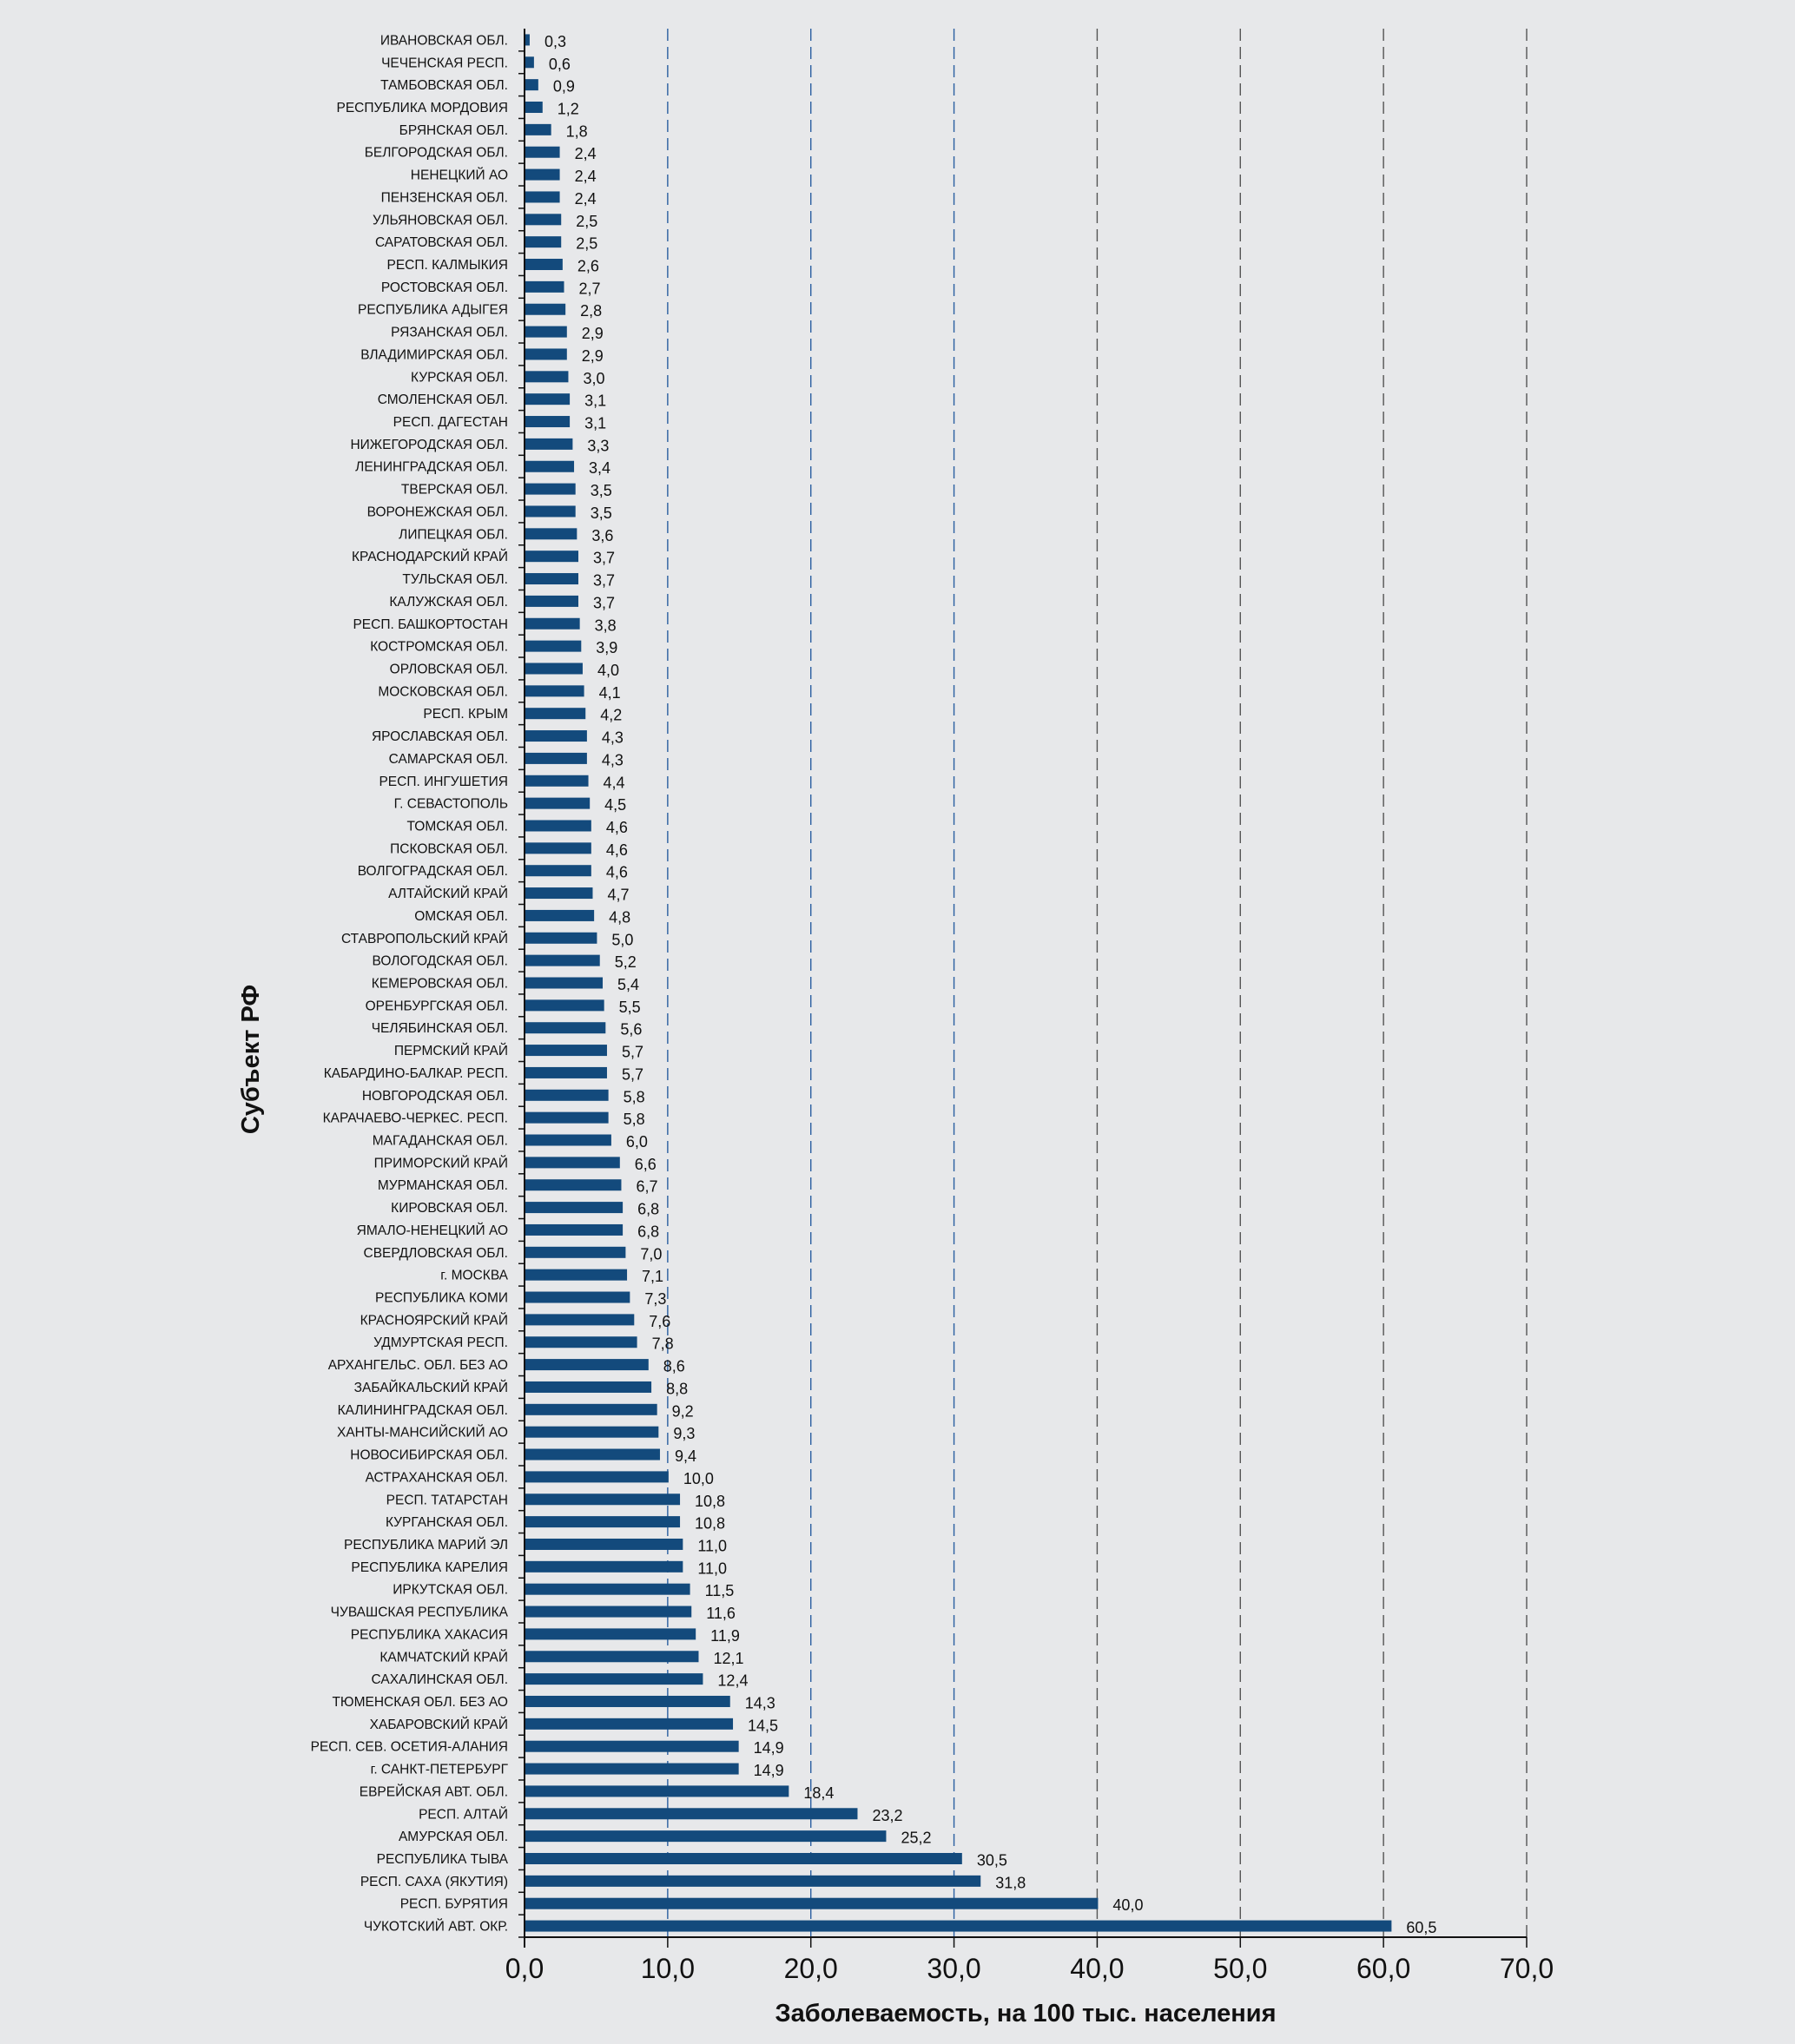  What do you see at coordinates (613, 738) in the screenshot?
I see `value-label: 4,3` at bounding box center [613, 738].